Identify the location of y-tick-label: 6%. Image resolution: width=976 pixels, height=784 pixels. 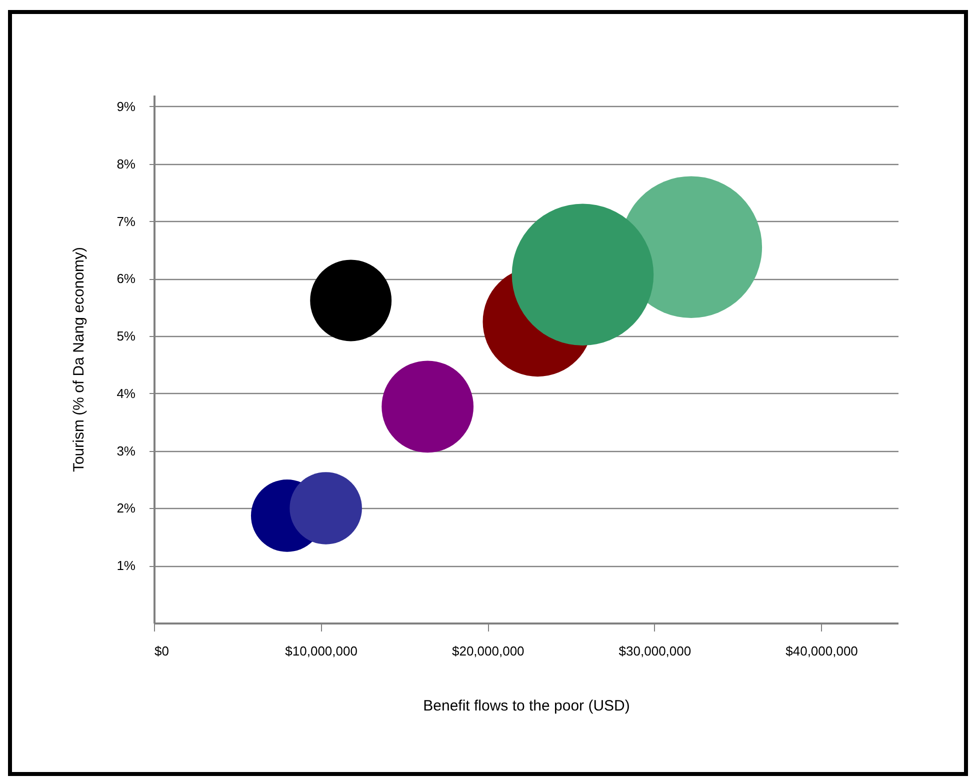
(126, 278).